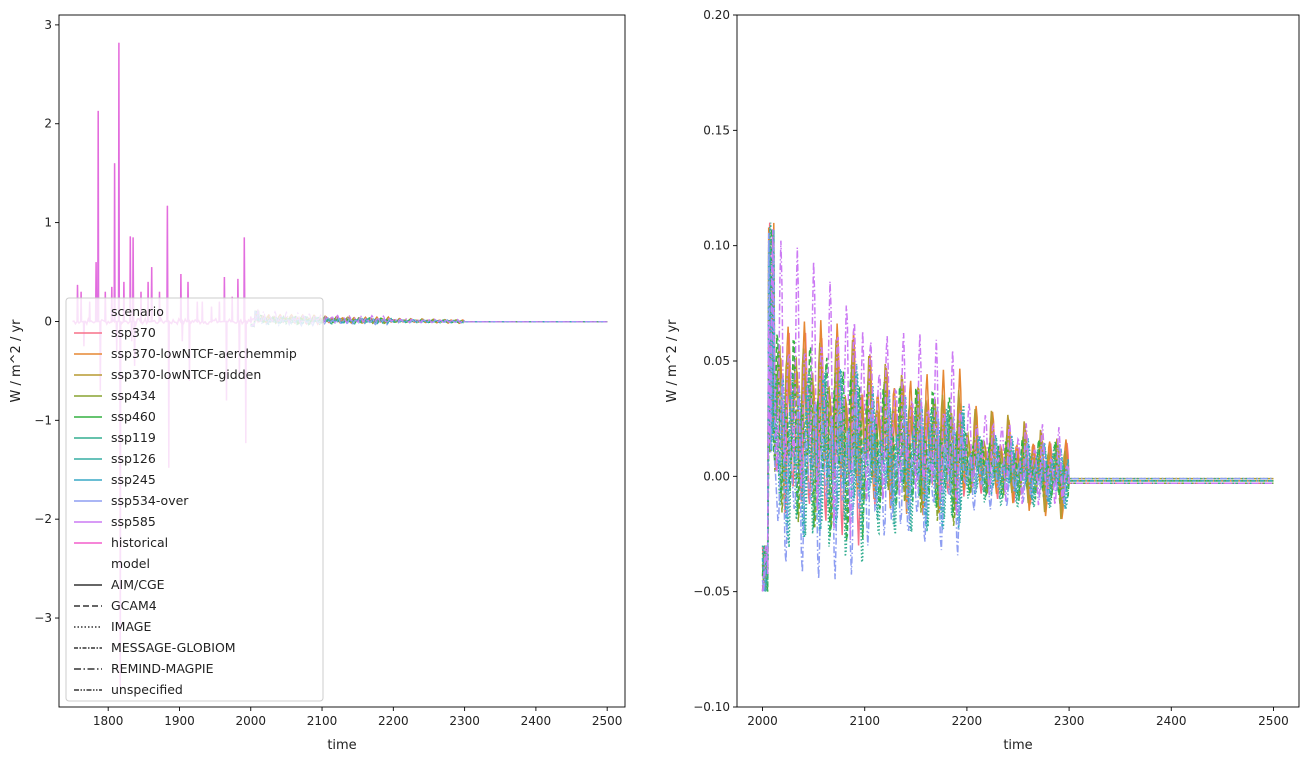 This screenshot has width=1309, height=761. I want to click on left-y-axis-label: W / m^2 / yr, so click(16, 361).